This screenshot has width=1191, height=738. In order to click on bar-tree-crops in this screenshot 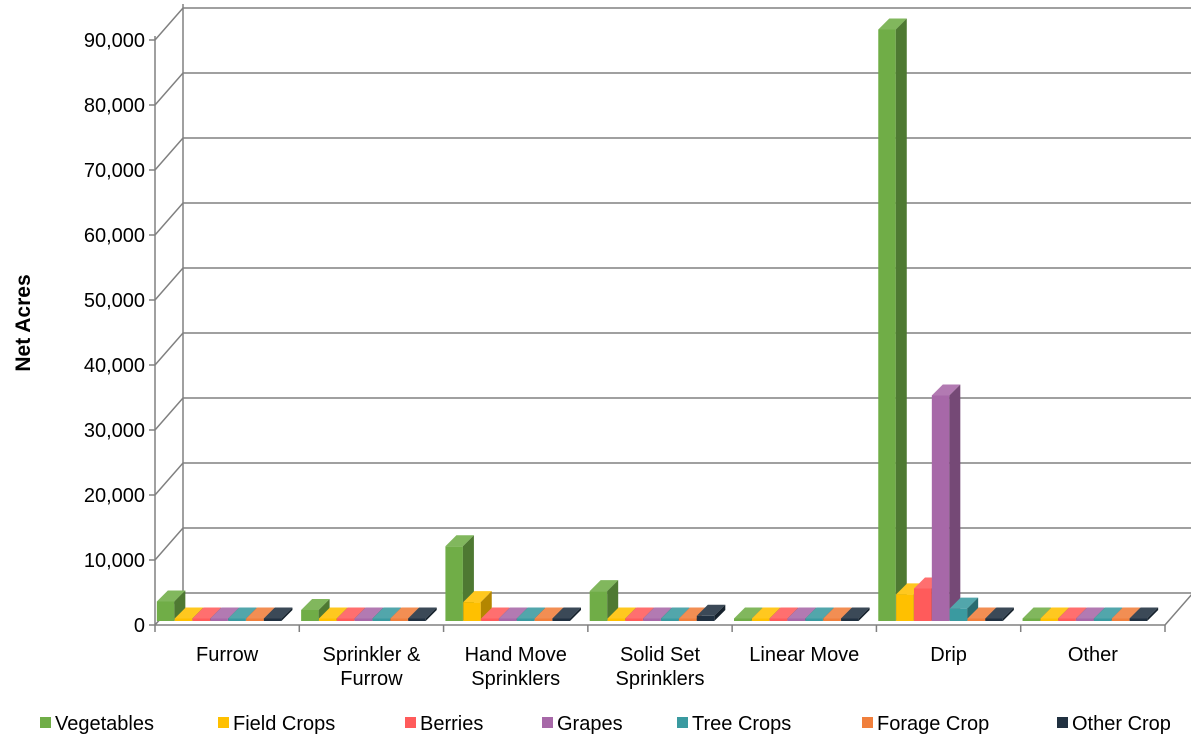, I will do `click(964, 609)`.